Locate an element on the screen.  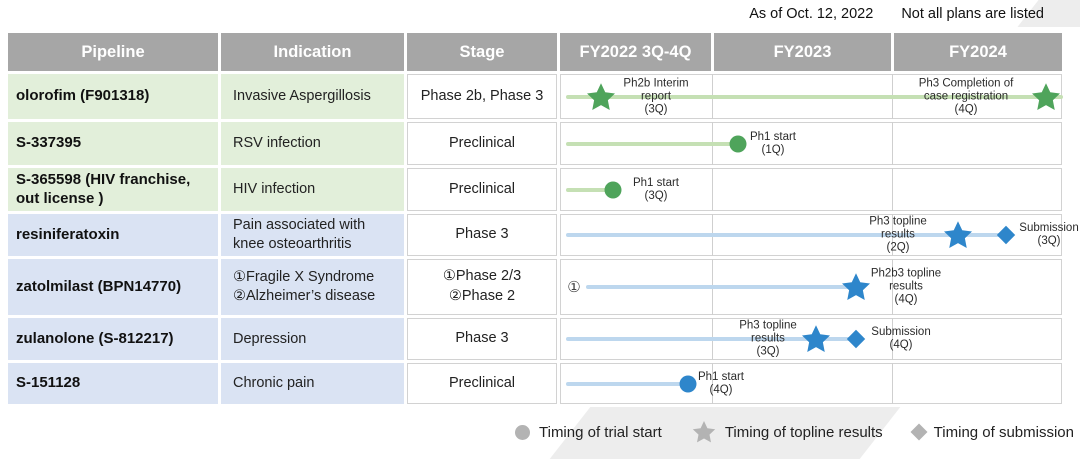
legend-label: Timing of topline results is located at coordinates (803, 432).